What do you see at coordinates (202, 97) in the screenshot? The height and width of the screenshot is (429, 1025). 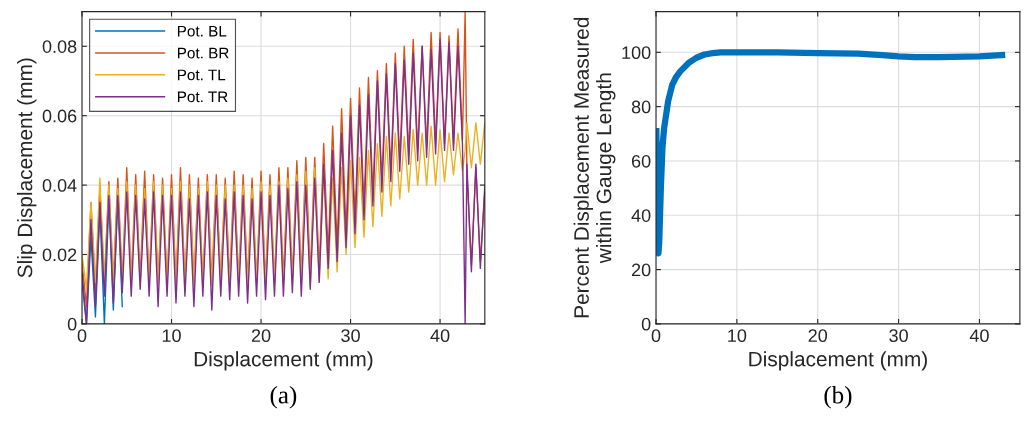 I see `legend-label: Pot. TR` at bounding box center [202, 97].